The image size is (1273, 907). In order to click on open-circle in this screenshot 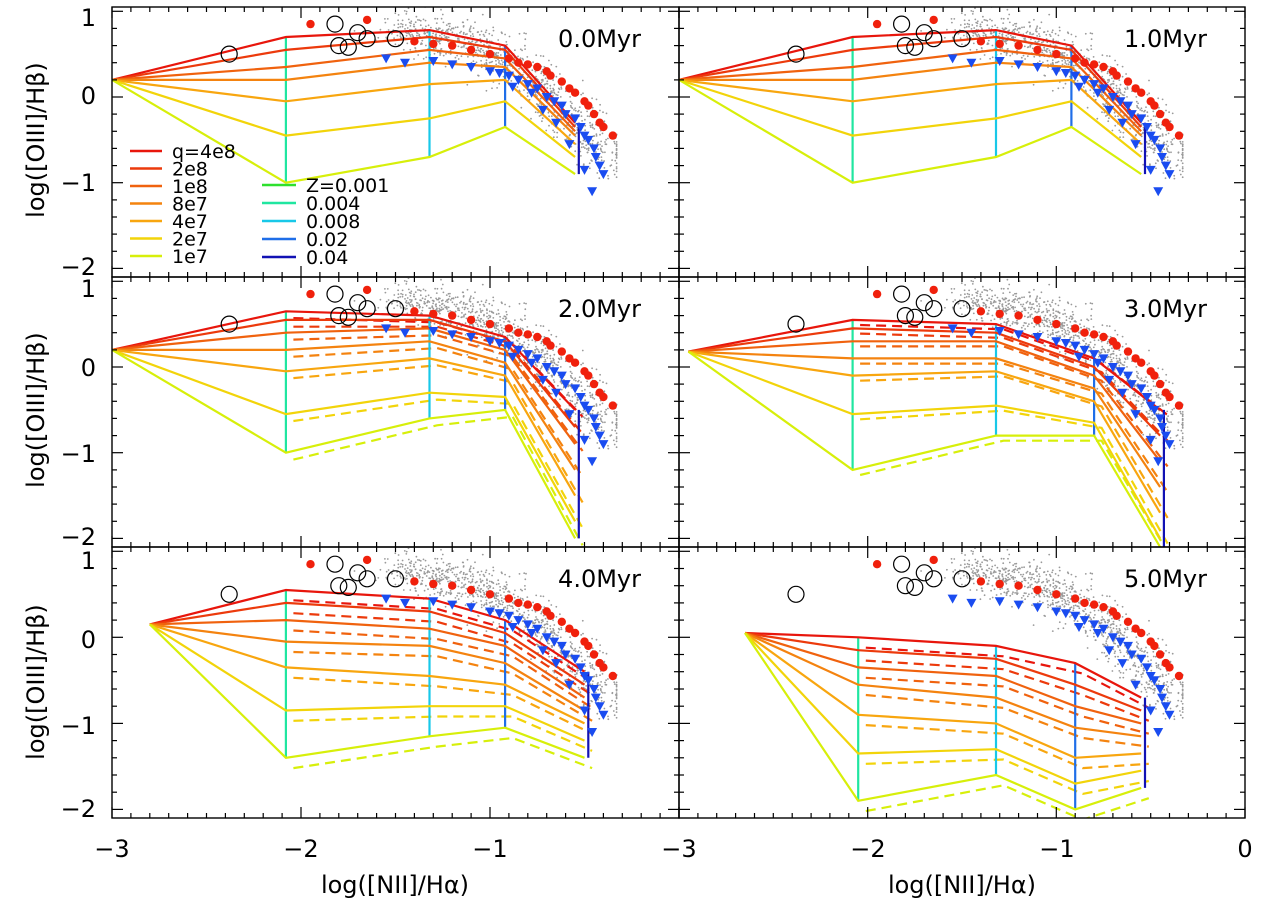, I will do `click(339, 45)`.